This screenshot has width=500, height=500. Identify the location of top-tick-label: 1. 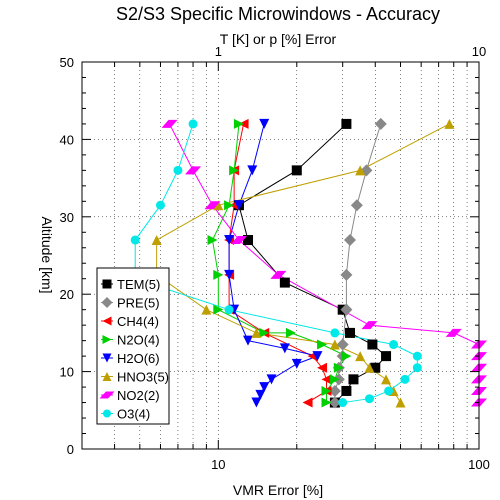
(218, 51).